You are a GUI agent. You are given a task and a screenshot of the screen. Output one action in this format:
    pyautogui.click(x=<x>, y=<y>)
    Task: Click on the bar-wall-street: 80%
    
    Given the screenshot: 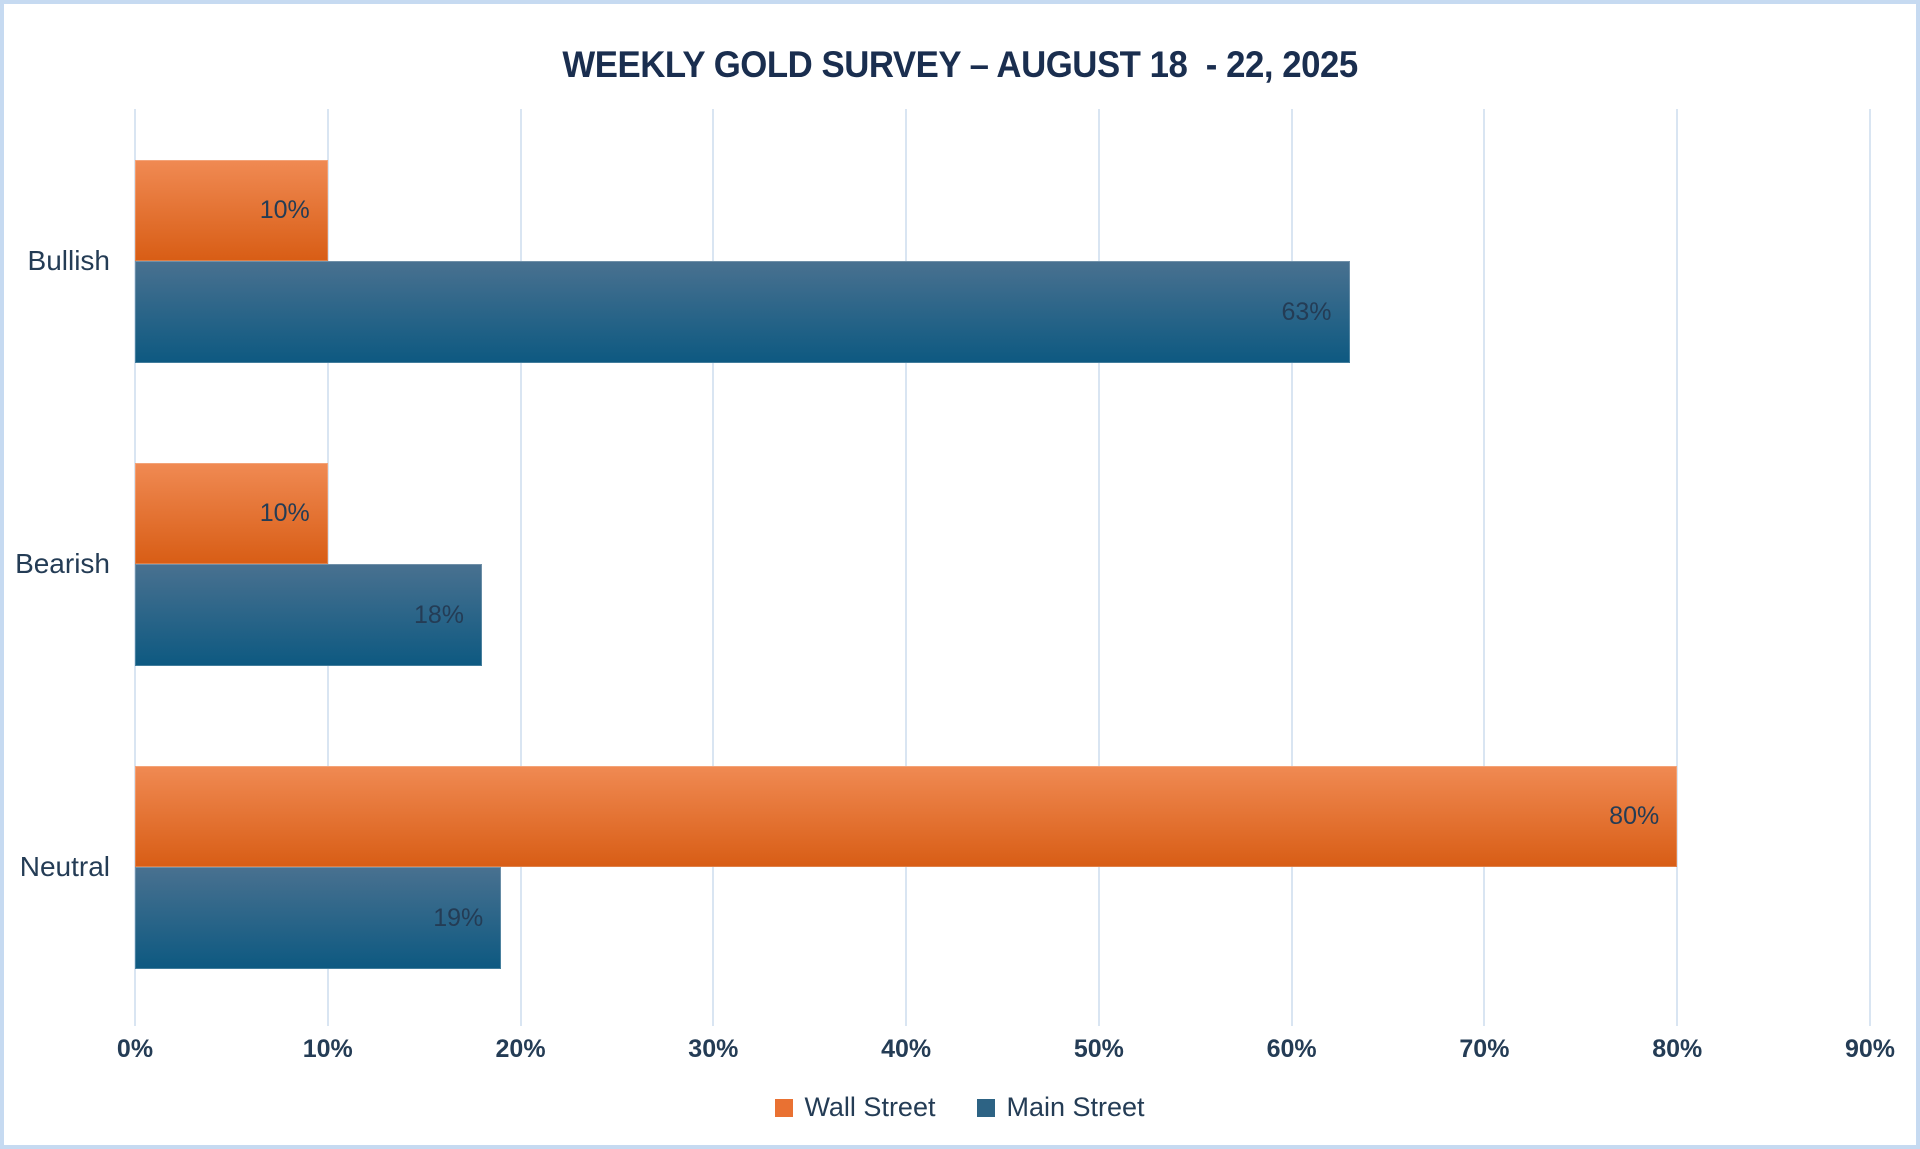 What is the action you would take?
    pyautogui.click(x=906, y=816)
    